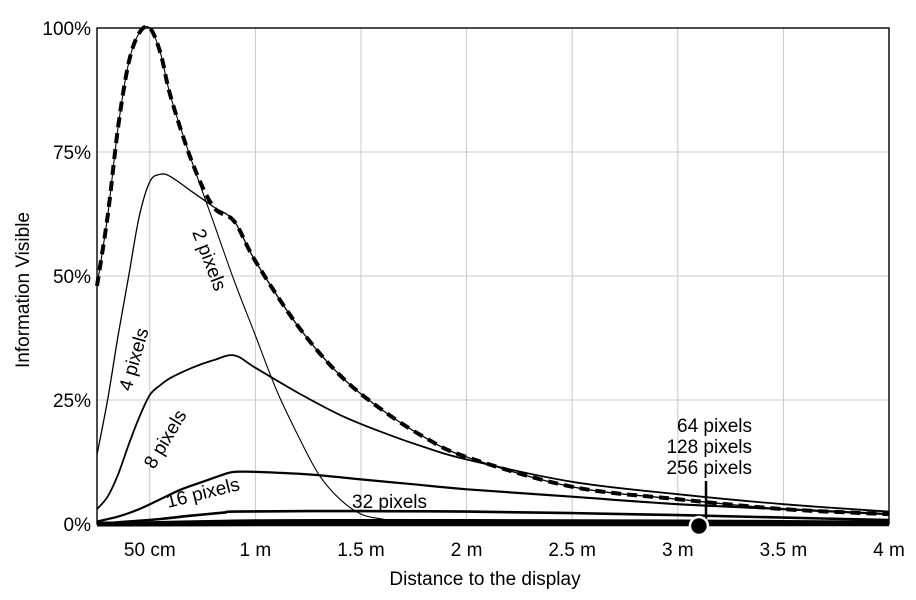  What do you see at coordinates (78, 525) in the screenshot?
I see `y-tick-label-0: 0%` at bounding box center [78, 525].